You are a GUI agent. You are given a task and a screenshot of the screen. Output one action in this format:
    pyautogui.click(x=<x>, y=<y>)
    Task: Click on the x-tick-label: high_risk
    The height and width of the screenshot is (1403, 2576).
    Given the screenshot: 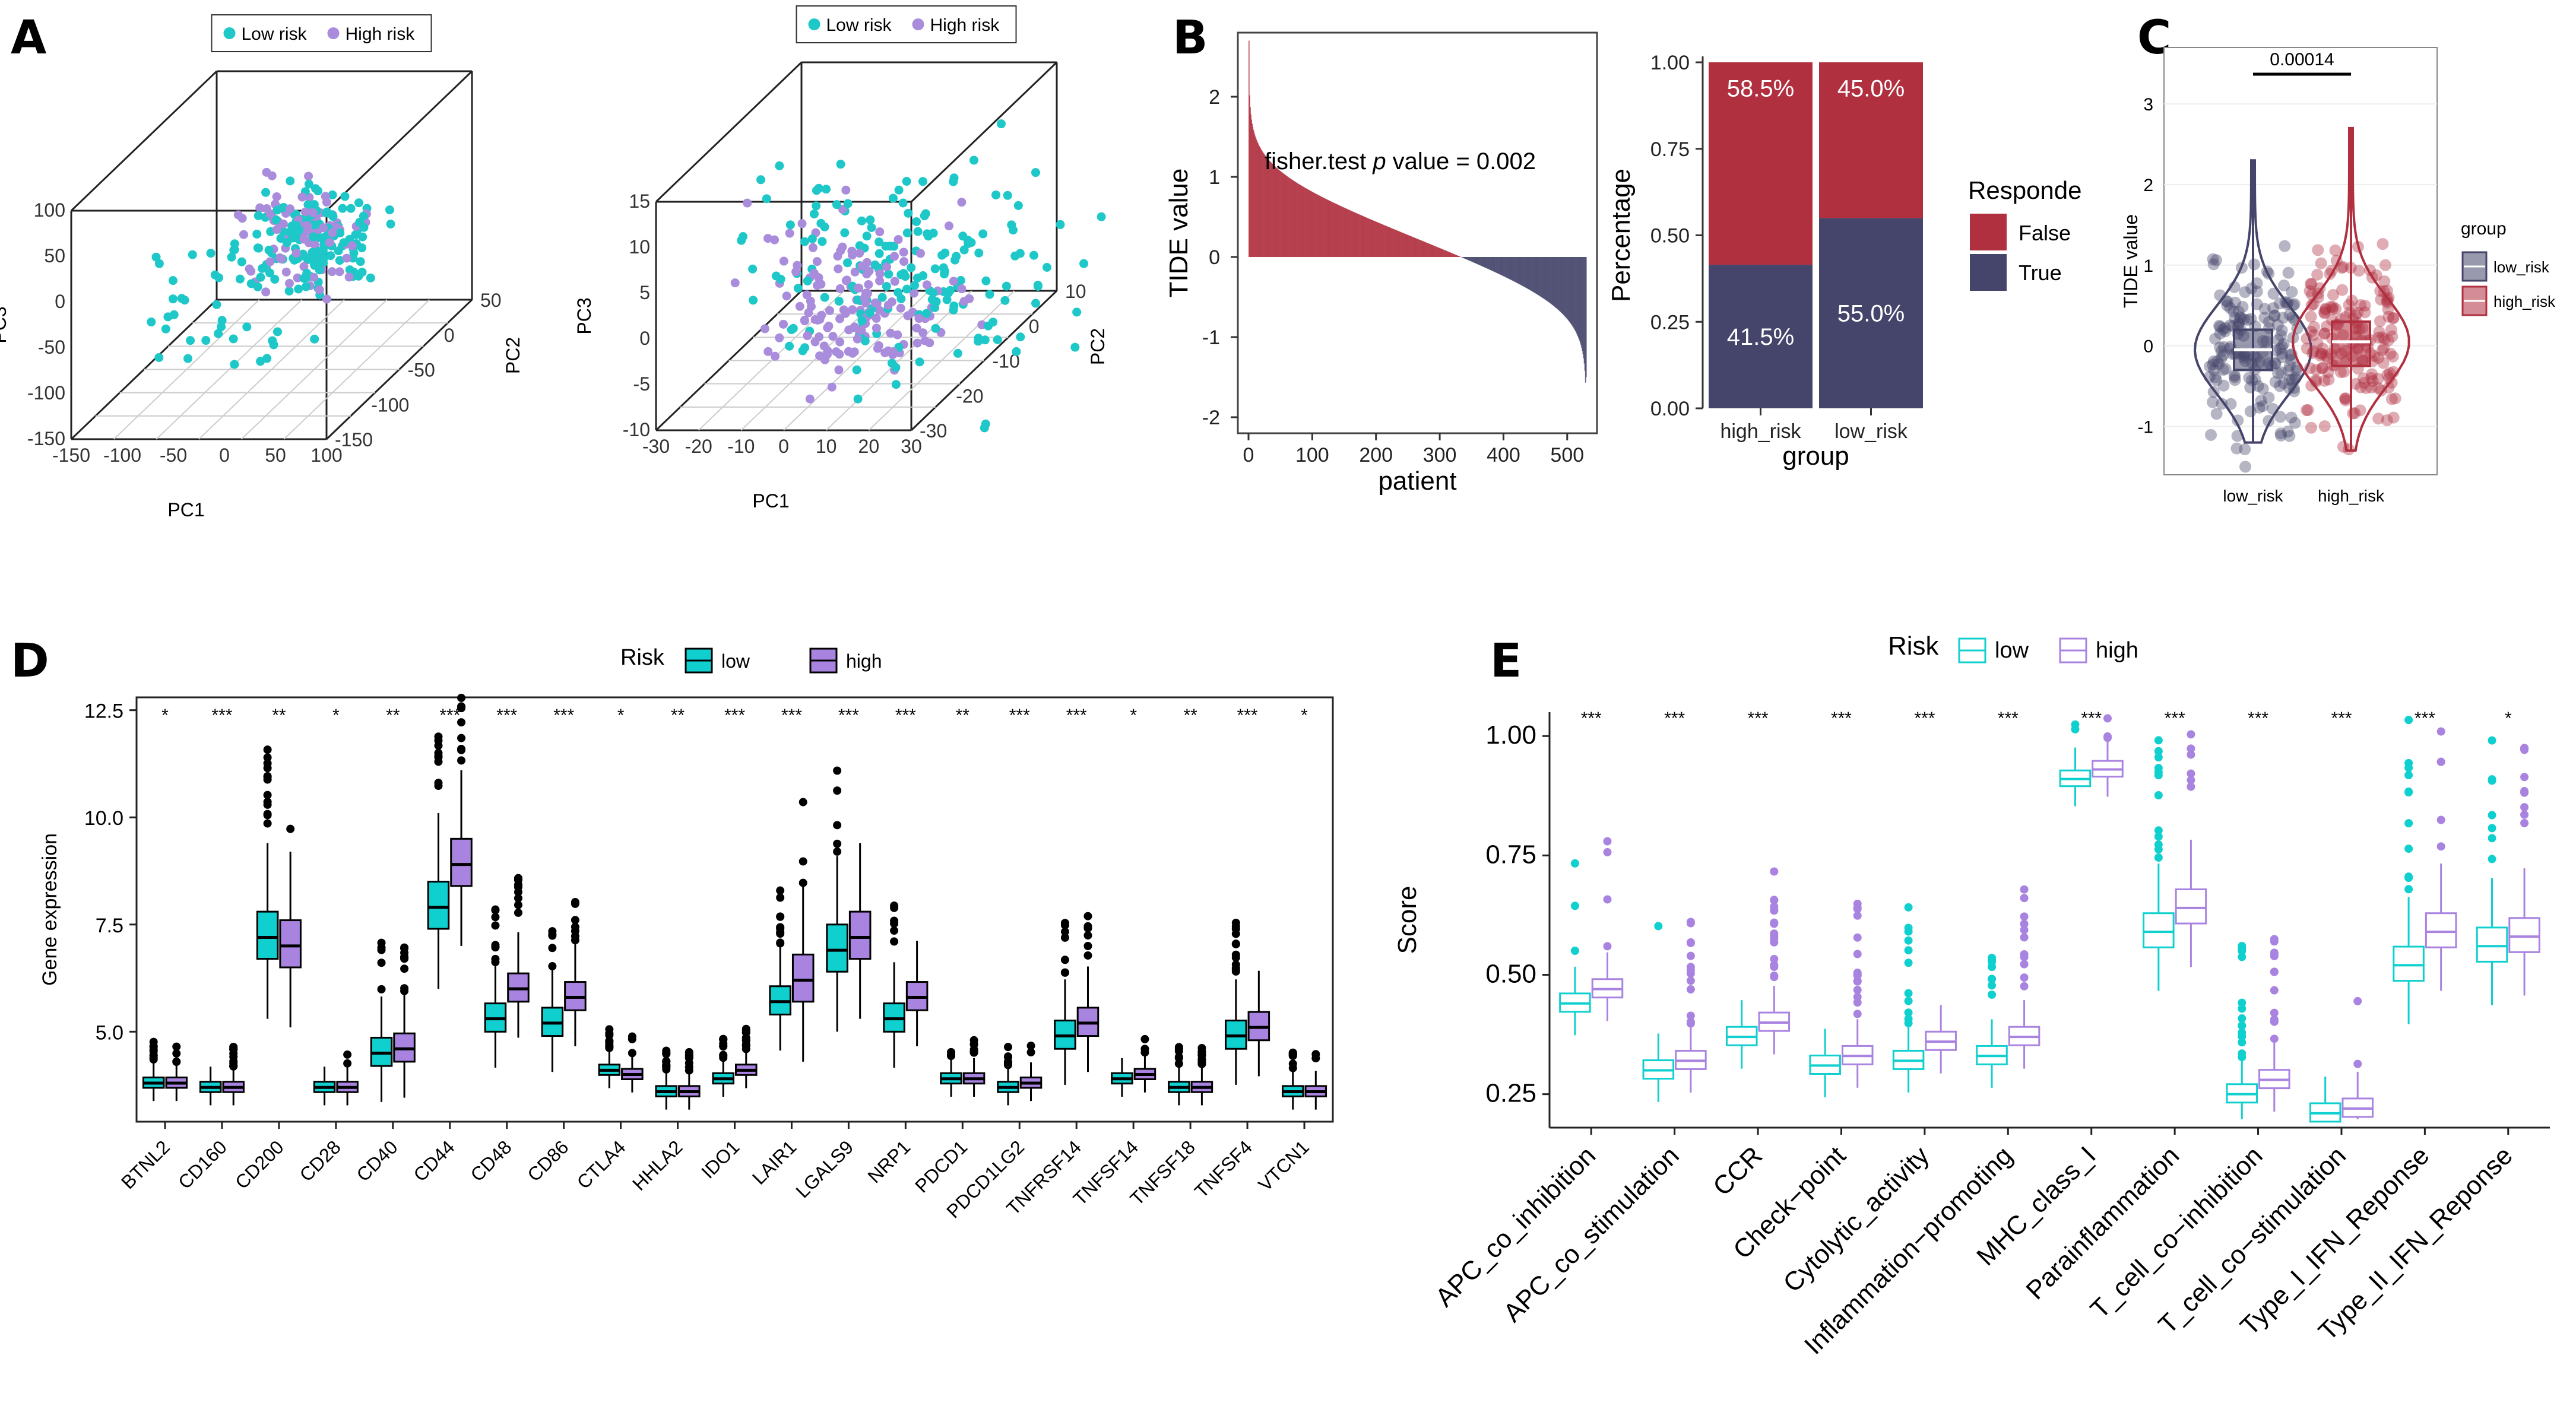 What is the action you would take?
    pyautogui.click(x=1761, y=431)
    